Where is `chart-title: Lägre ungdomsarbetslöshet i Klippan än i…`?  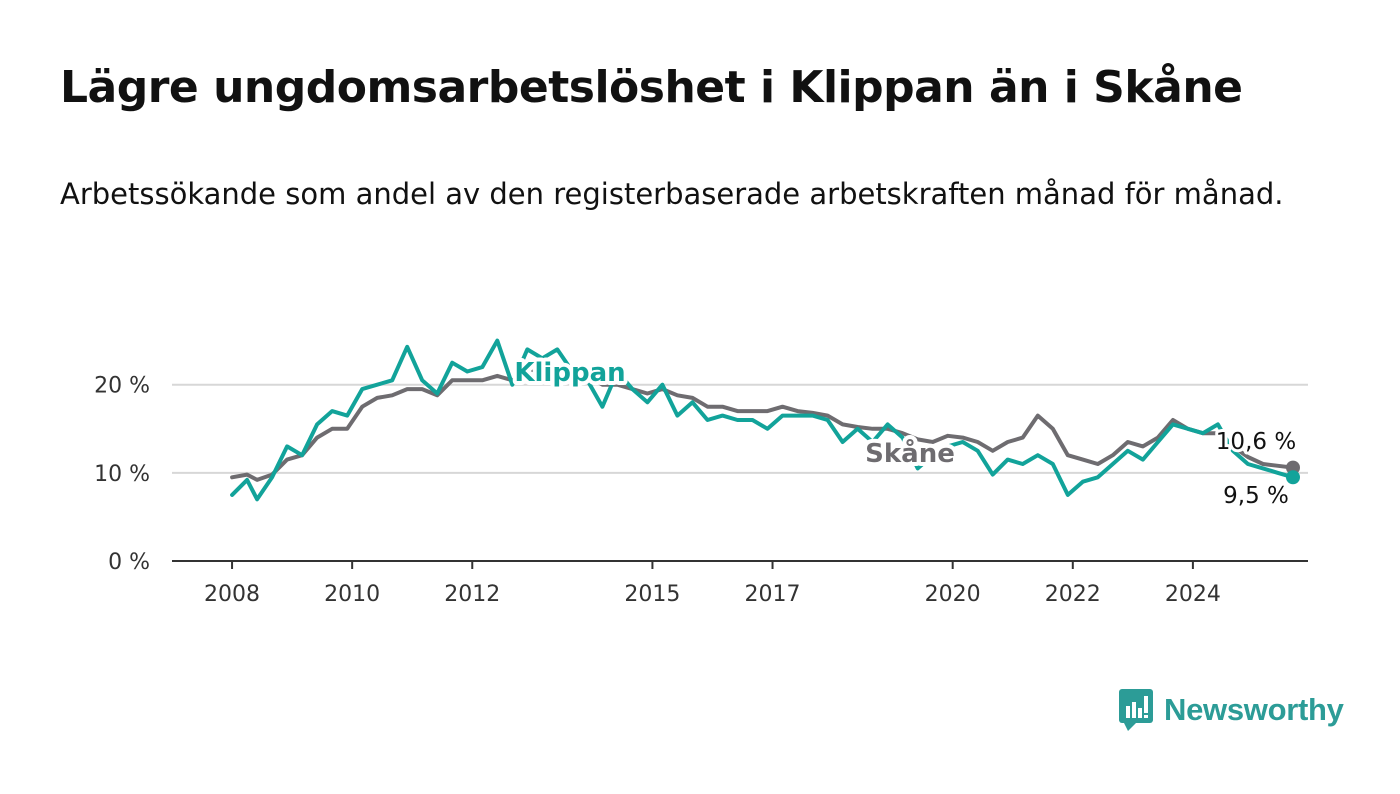
chart-title: Lägre ungdomsarbetslöshet i Klippan än i… is located at coordinates (651, 87).